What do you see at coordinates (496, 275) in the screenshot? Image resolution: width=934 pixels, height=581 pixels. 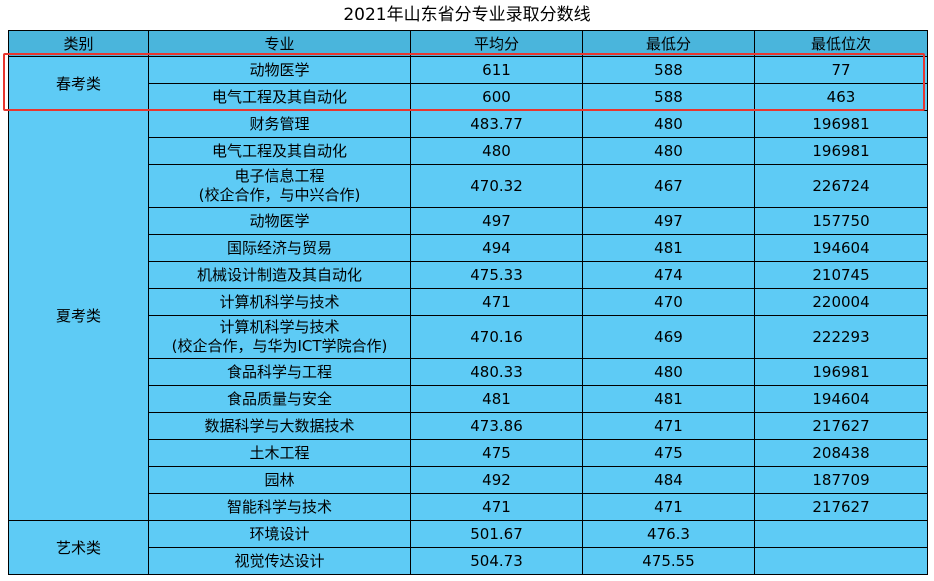 I see `avg-score-cell: 475.33` at bounding box center [496, 275].